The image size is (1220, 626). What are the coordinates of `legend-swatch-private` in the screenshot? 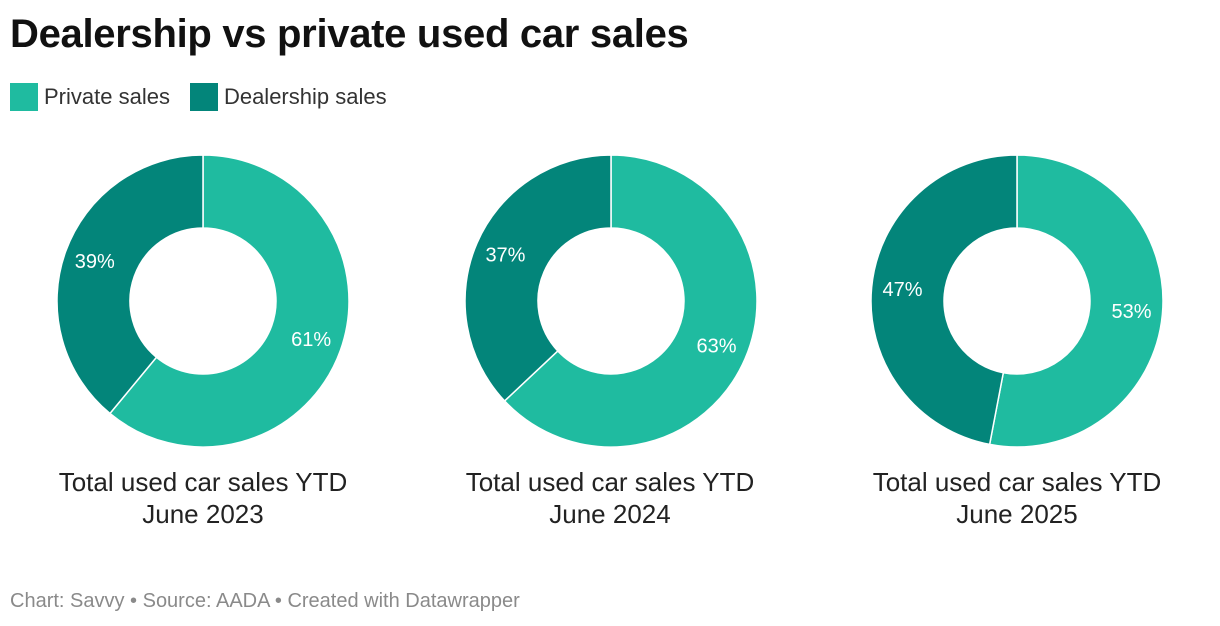 It's located at (24, 97).